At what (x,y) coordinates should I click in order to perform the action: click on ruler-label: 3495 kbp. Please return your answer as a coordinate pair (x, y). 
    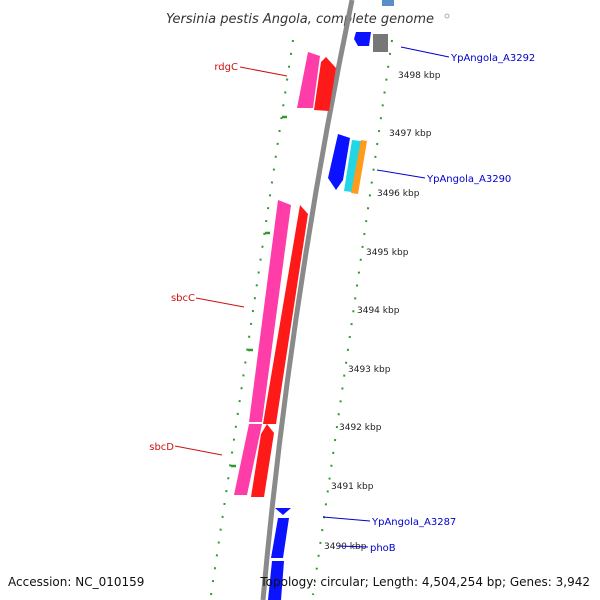
    Looking at the image, I should click on (387, 253).